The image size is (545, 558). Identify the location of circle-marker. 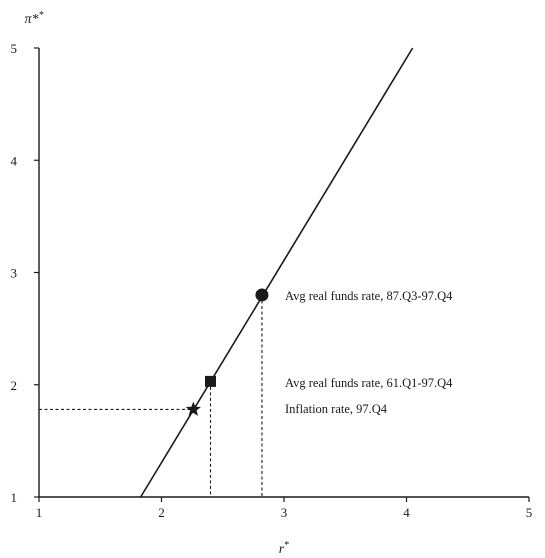
(262, 295).